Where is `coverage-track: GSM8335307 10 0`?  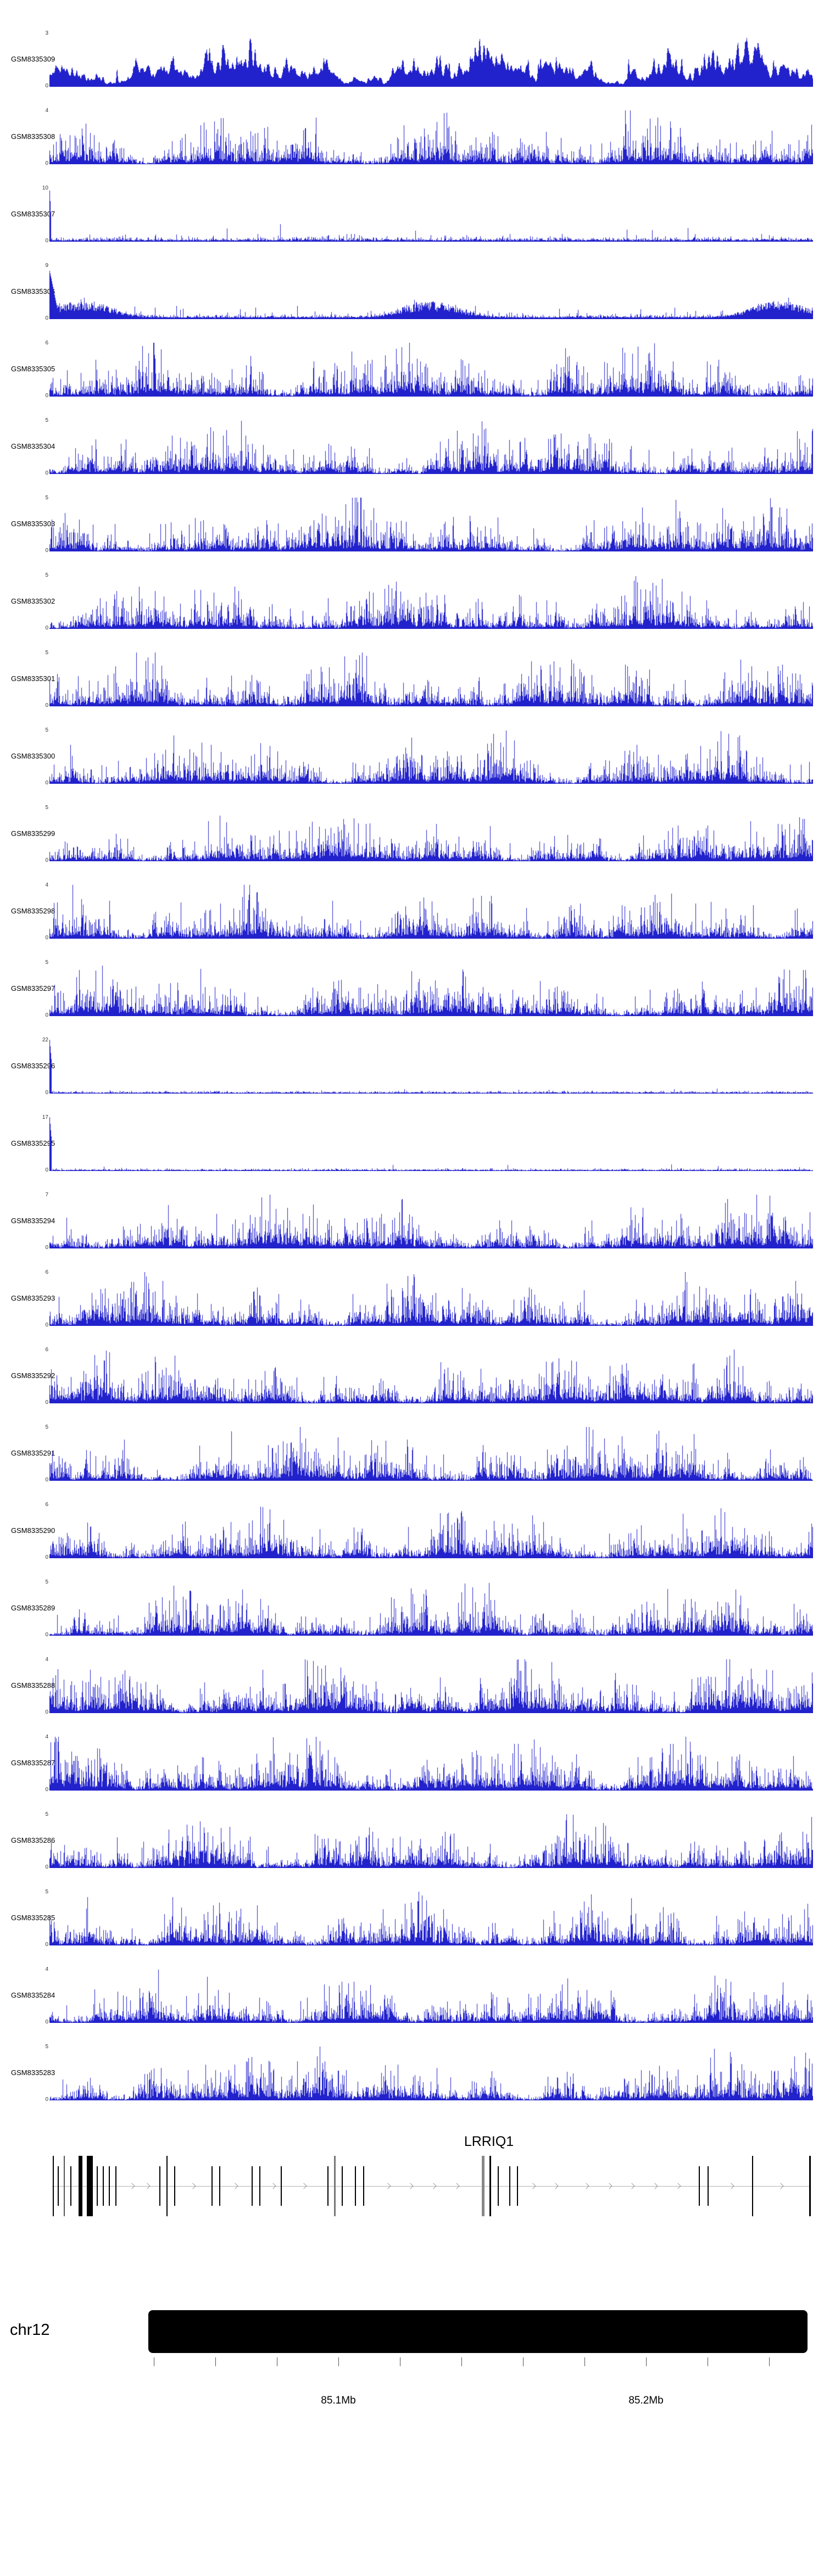 coverage-track: GSM8335307 10 0 is located at coordinates (412, 215).